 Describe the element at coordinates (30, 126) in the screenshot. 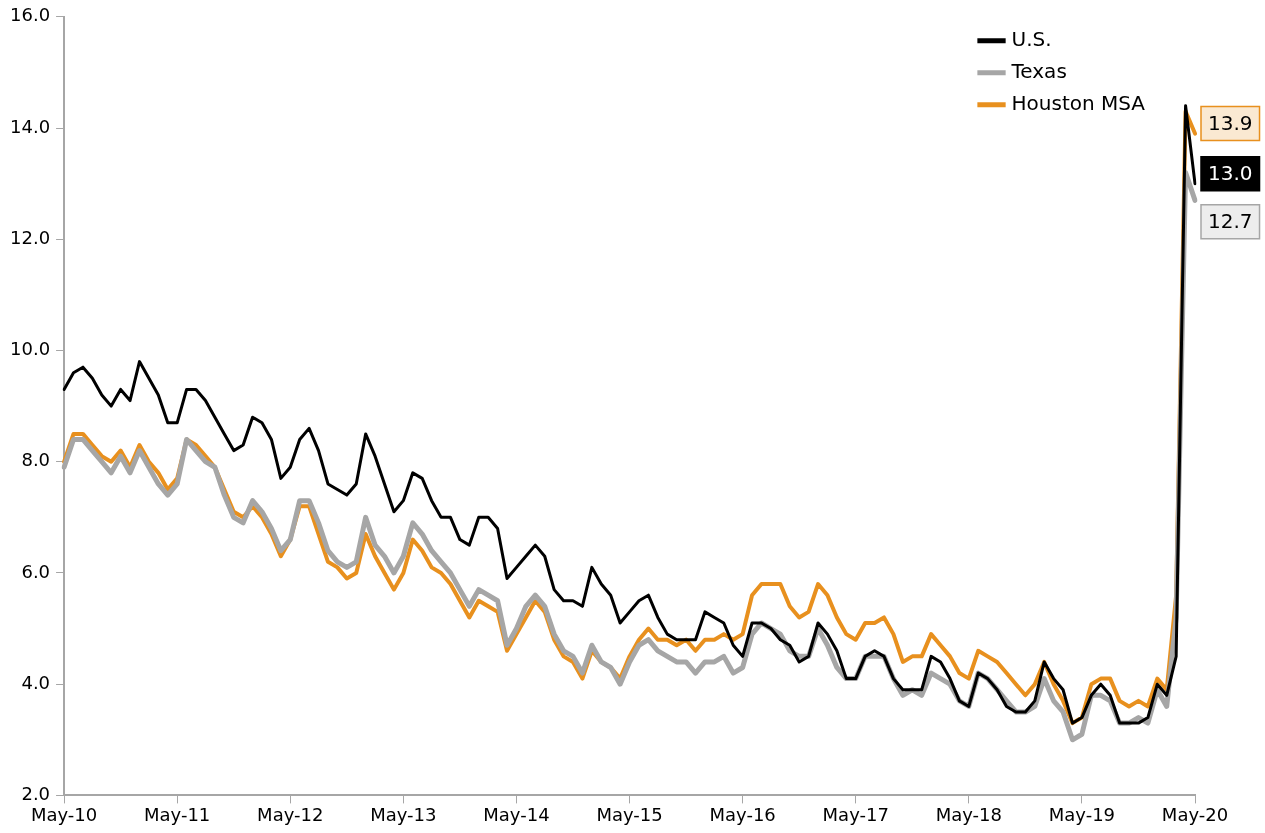

I see `y-tick-label: 14.0` at that location.